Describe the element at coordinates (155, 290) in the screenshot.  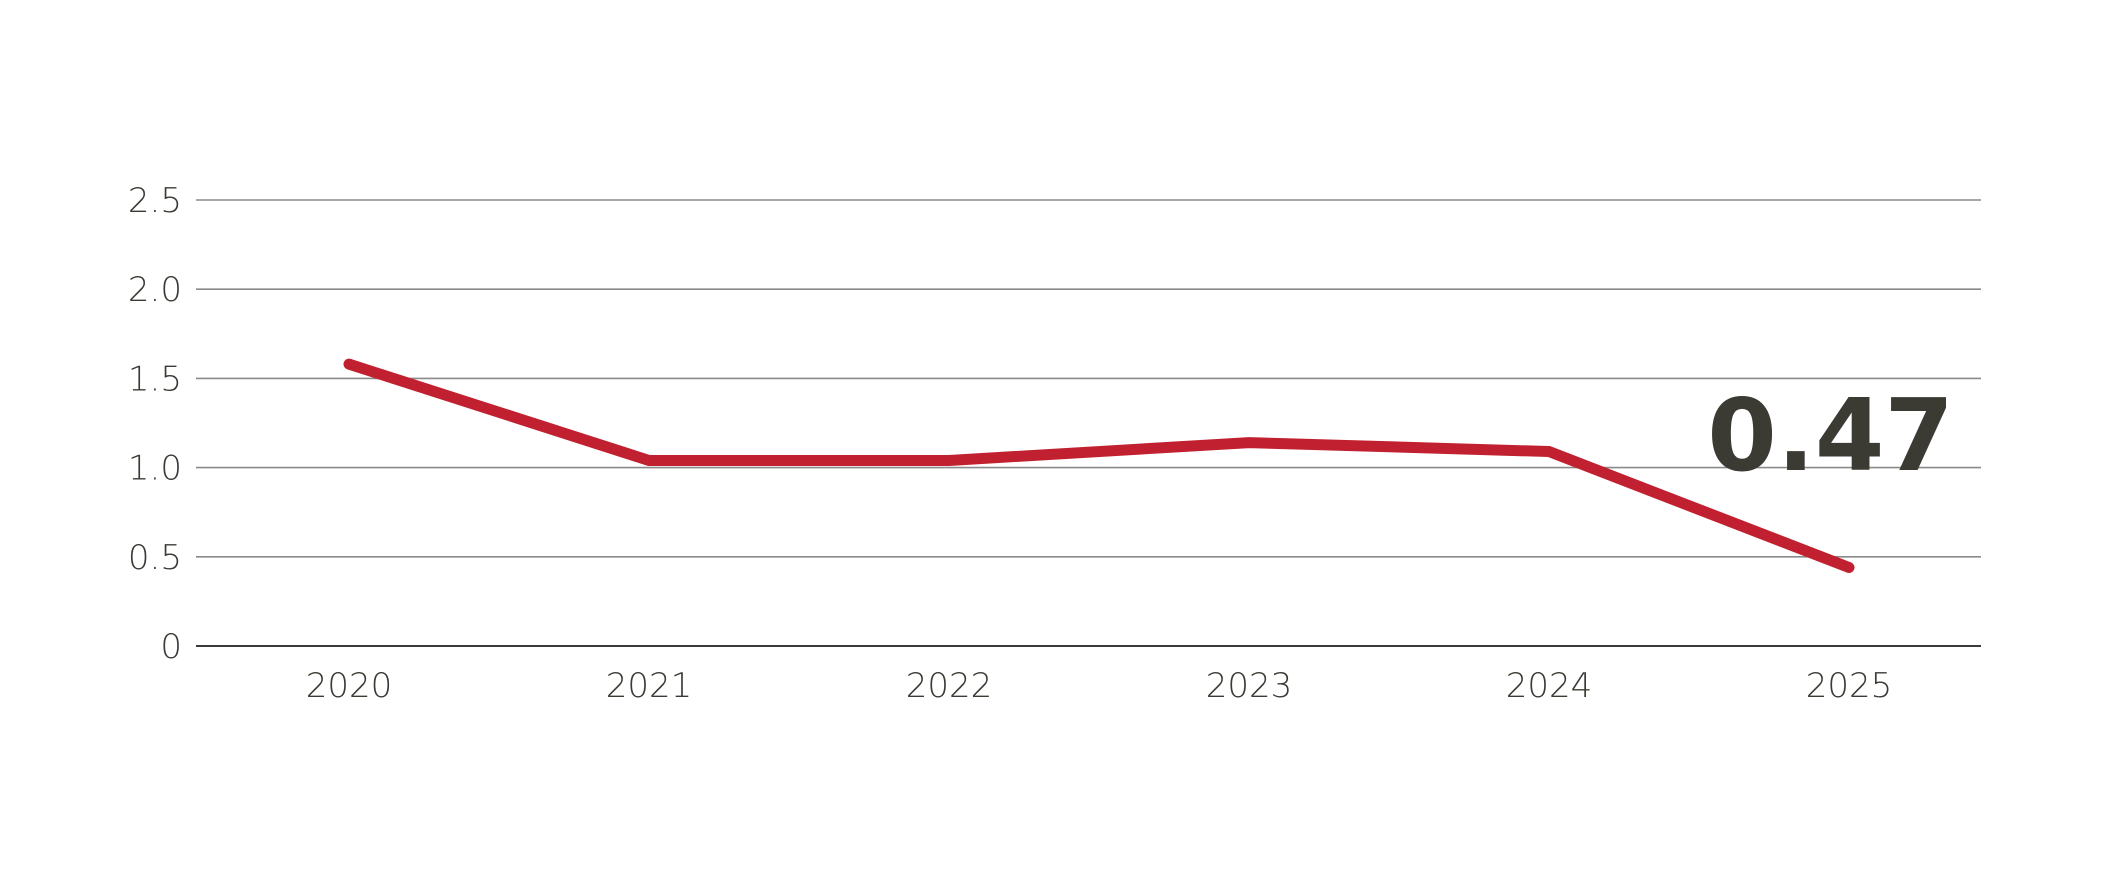
I see `y-tick-label: 2.0` at that location.